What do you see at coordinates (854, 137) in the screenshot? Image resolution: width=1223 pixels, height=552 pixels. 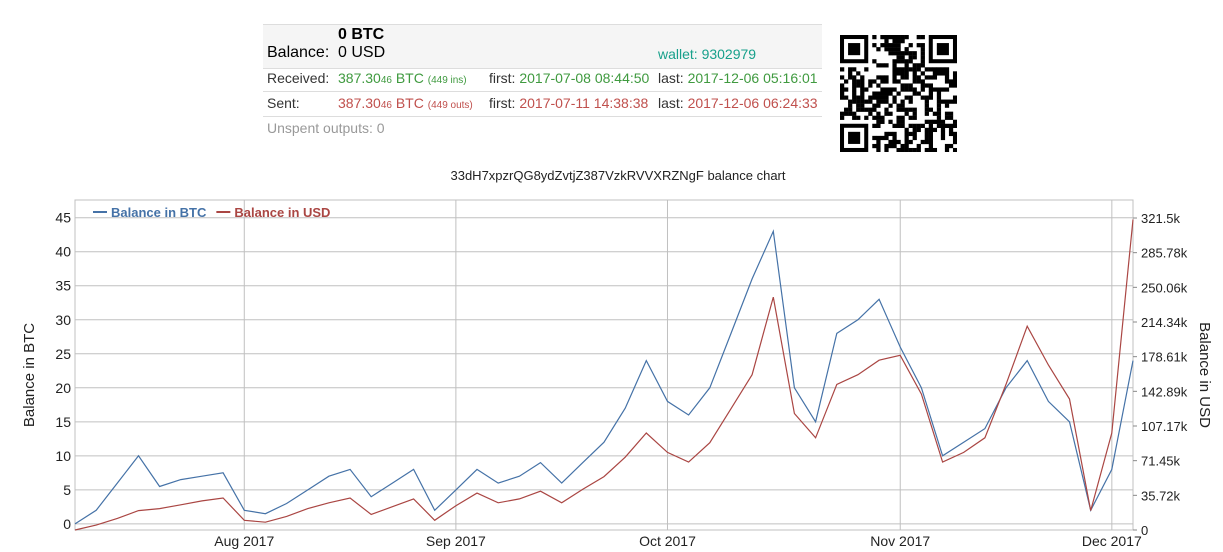 I see `qr-finder` at bounding box center [854, 137].